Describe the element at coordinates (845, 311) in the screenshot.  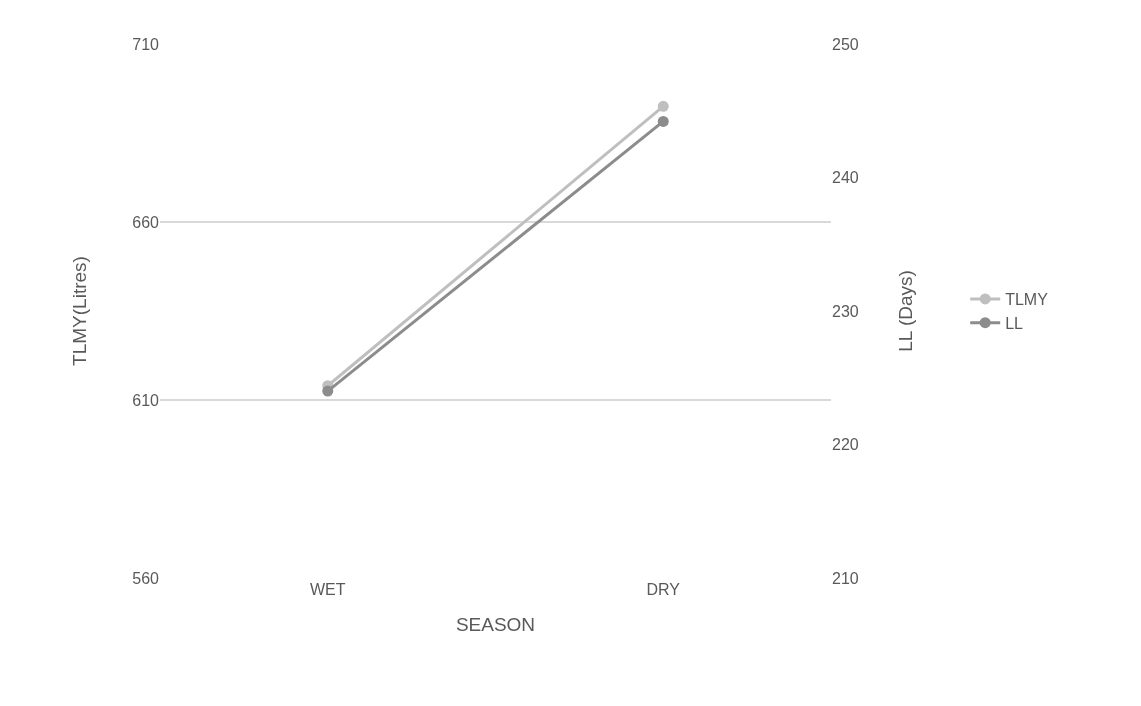
I see `y2-tick-label: 230` at that location.